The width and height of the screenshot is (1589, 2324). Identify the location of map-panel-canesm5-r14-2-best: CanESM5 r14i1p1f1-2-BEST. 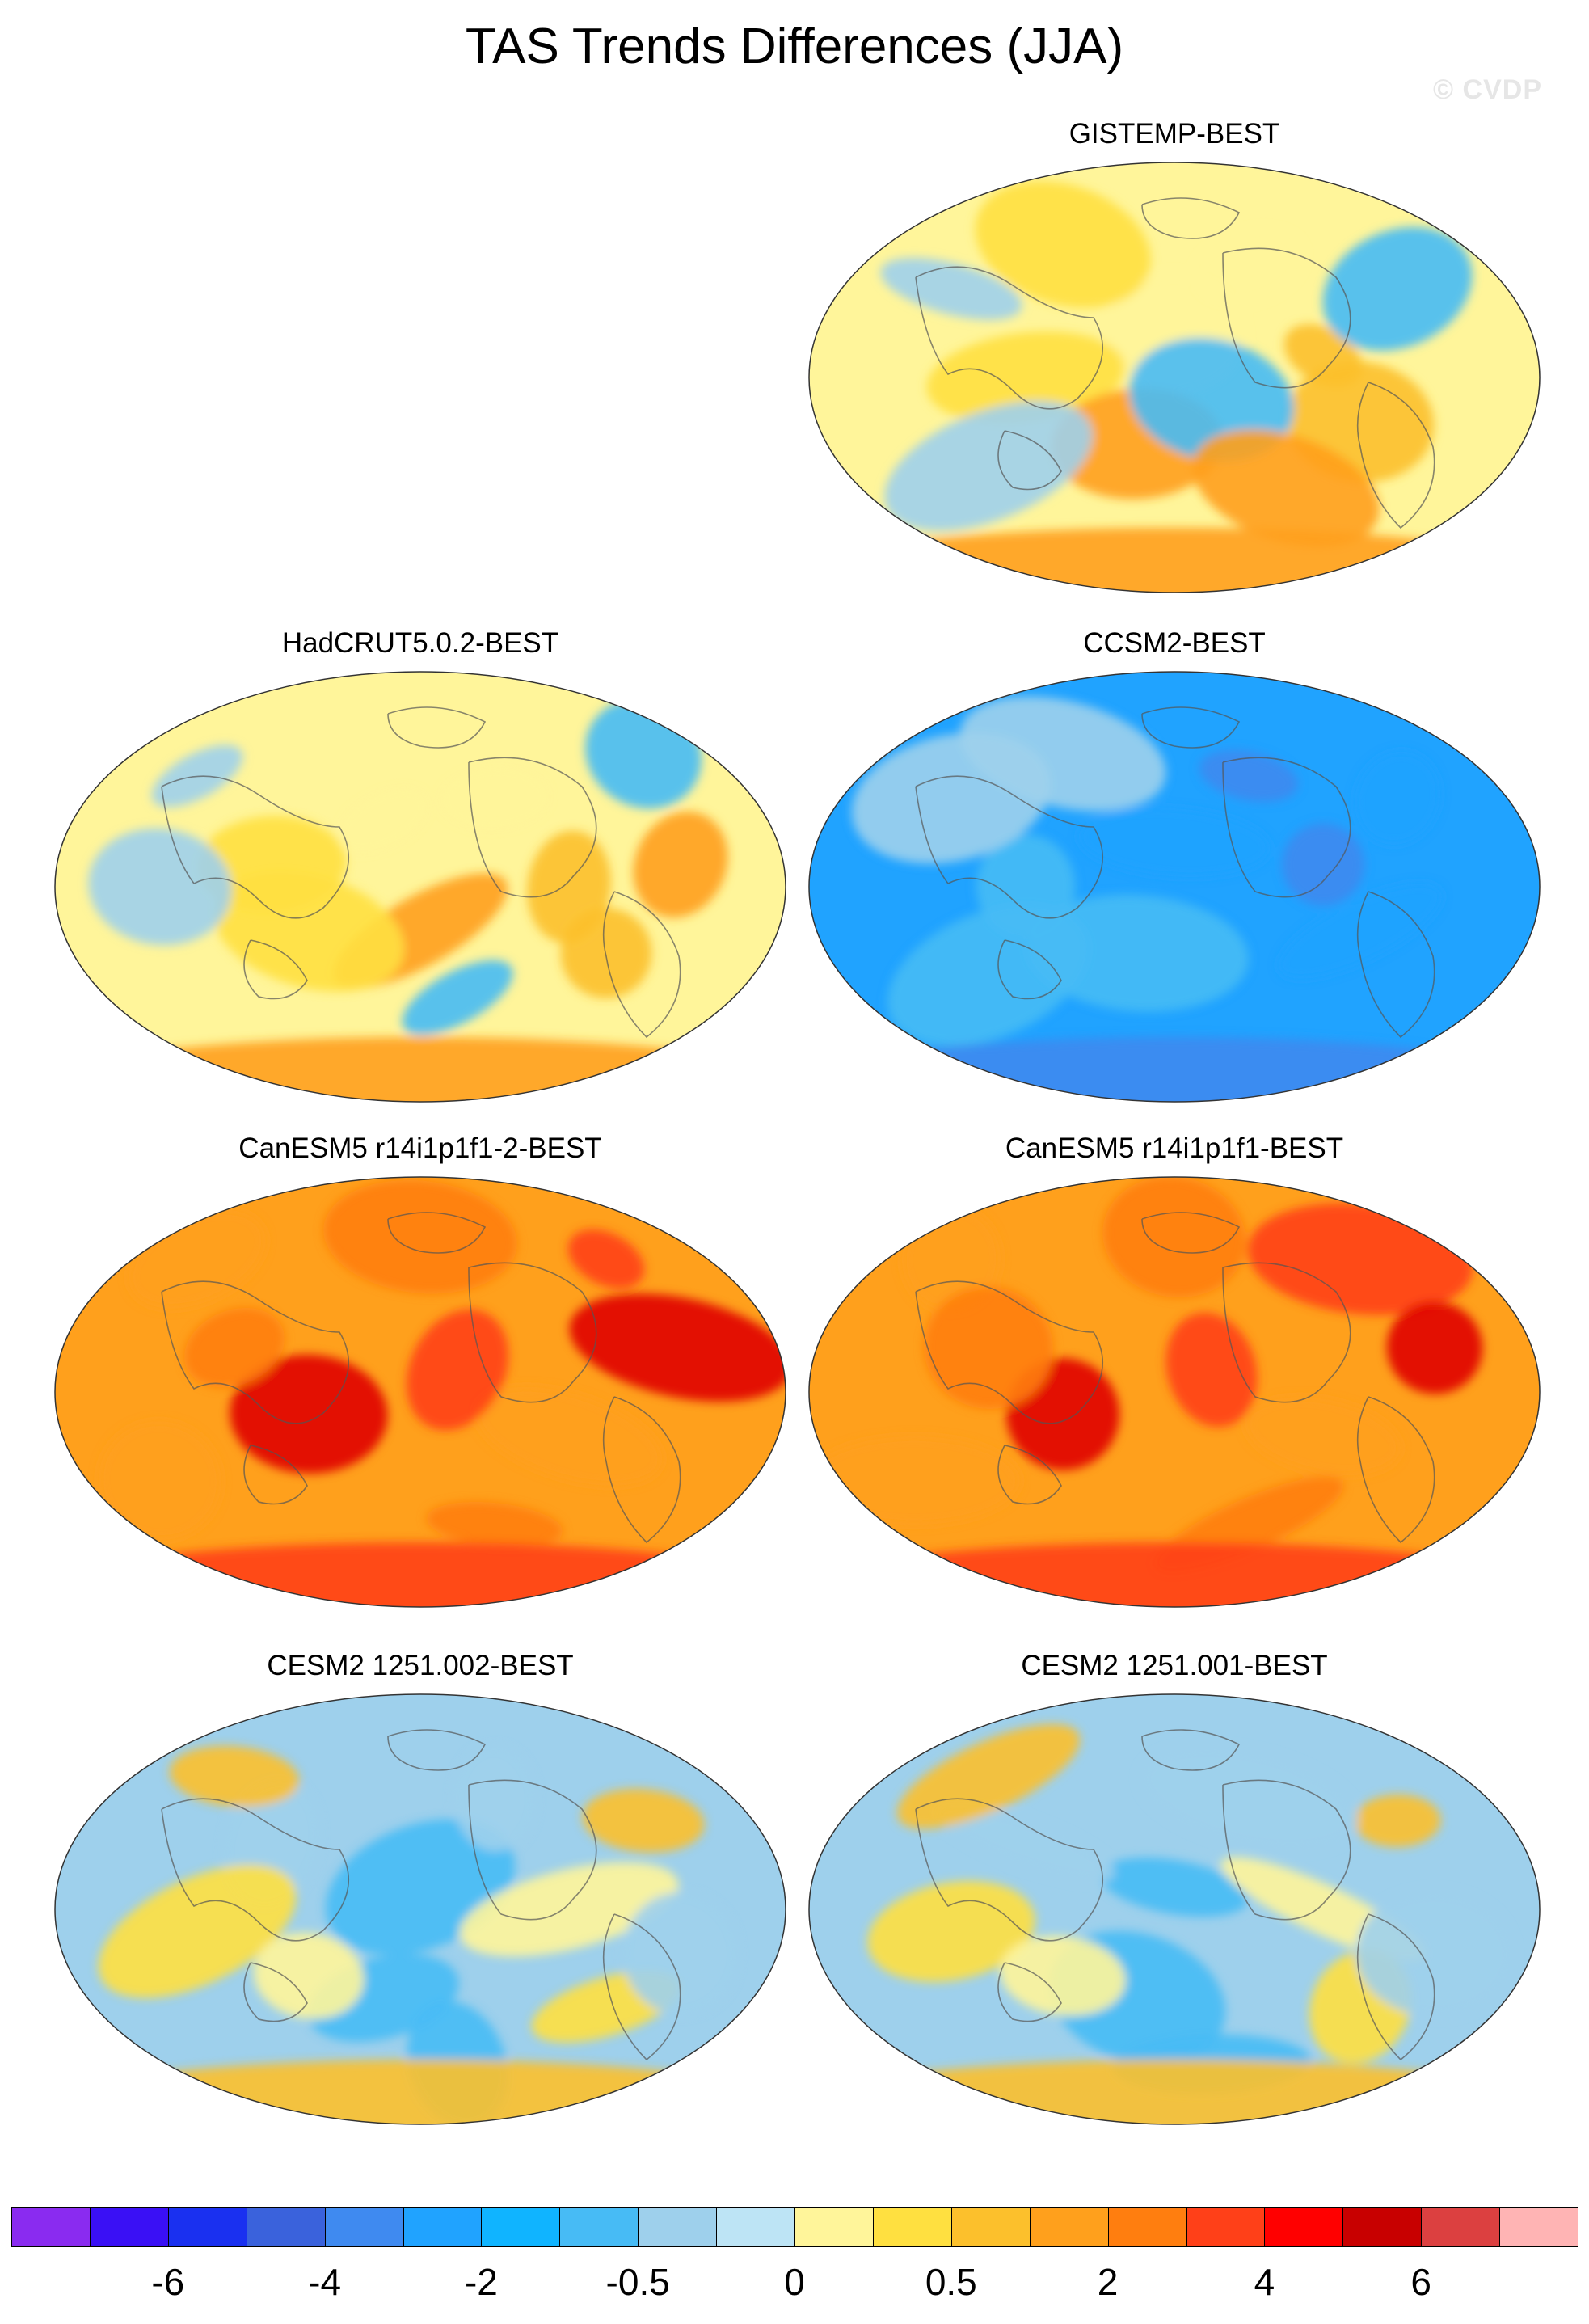
(420, 1374).